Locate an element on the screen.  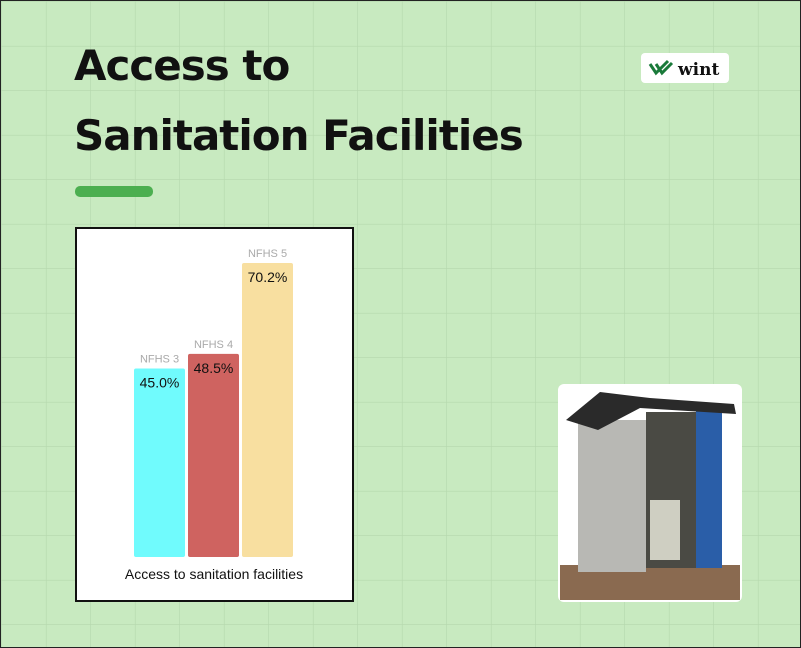
category-label: NFHS 4 is located at coordinates (213, 345).